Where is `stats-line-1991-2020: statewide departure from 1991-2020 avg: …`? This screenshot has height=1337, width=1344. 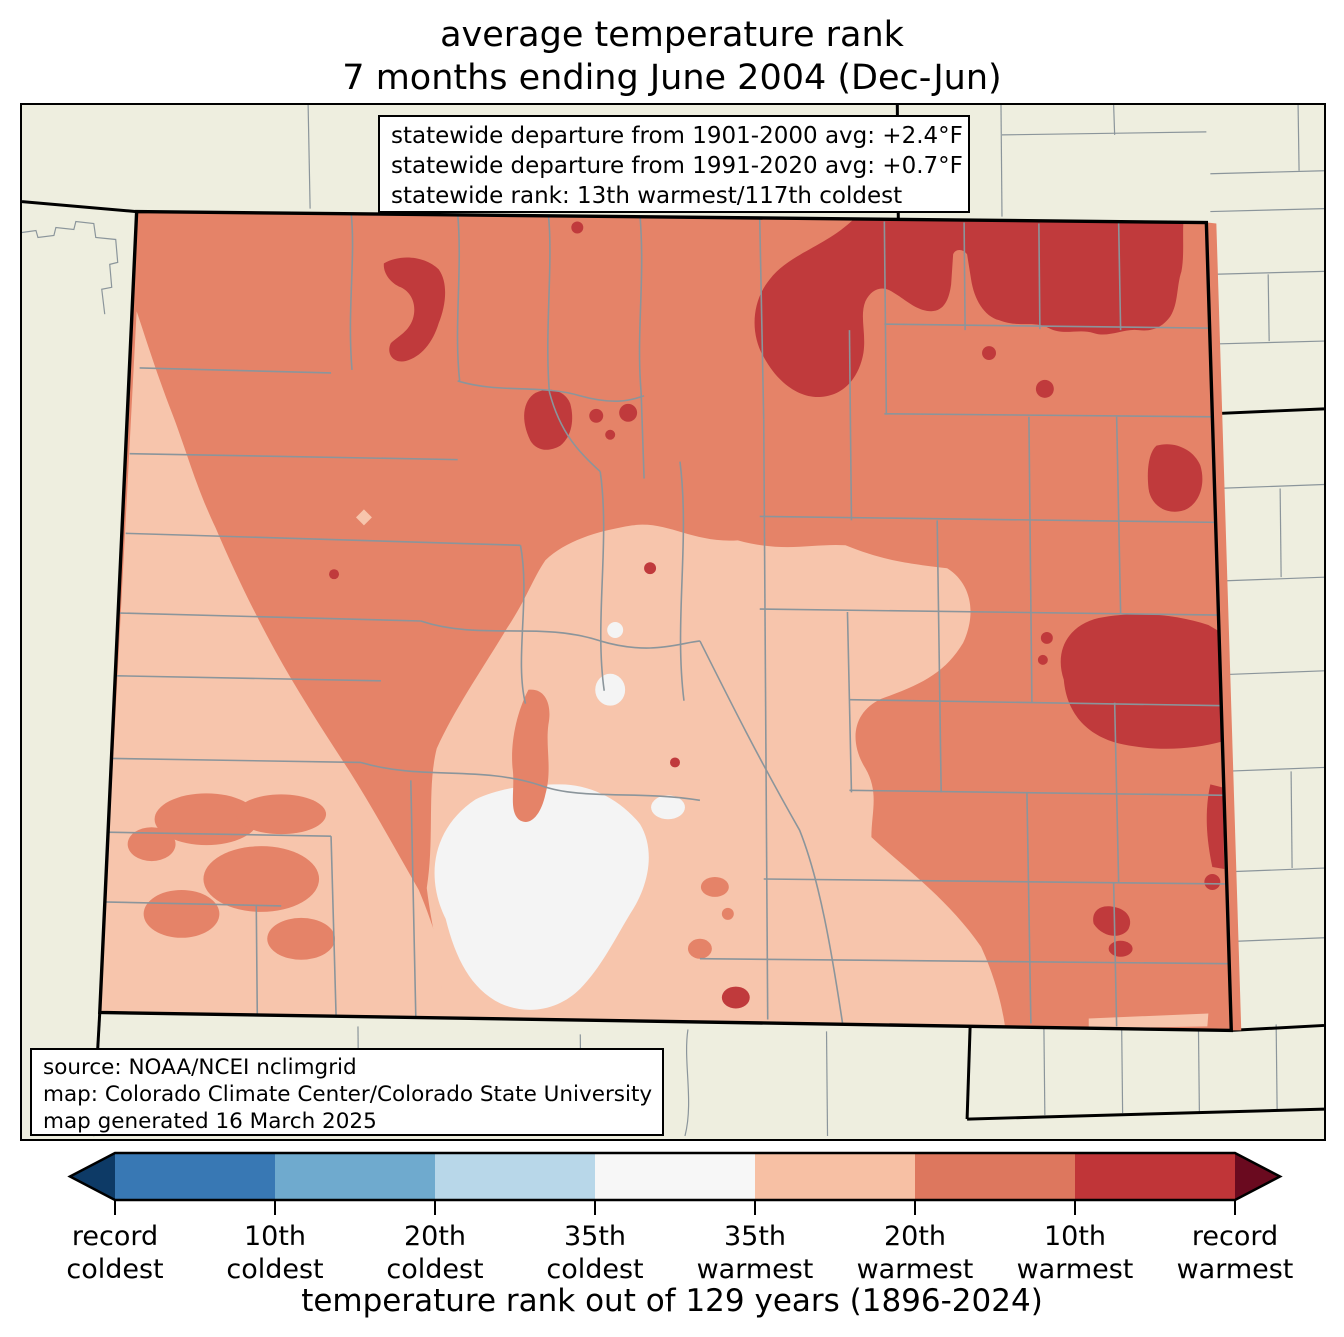 stats-line-1991-2020: statewide departure from 1991-2020 avg: … is located at coordinates (677, 166).